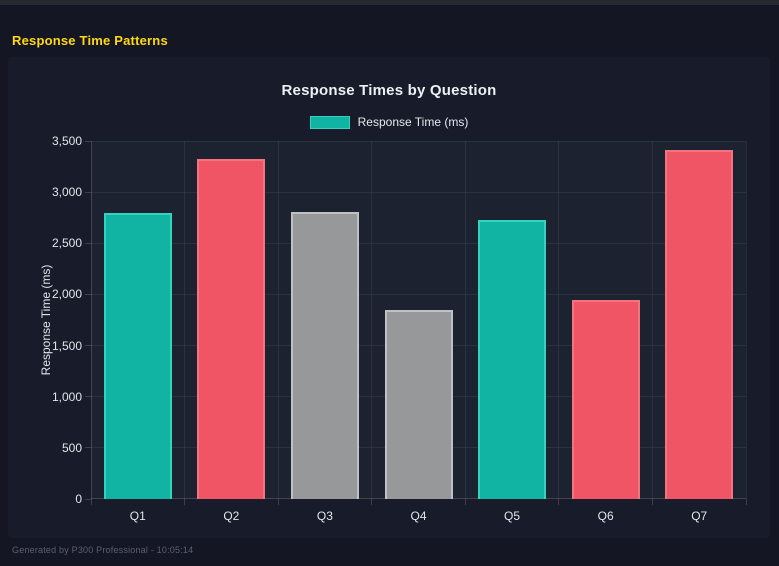  Describe the element at coordinates (137, 516) in the screenshot. I see `x-axis-tick-label-q1: Q1` at that location.